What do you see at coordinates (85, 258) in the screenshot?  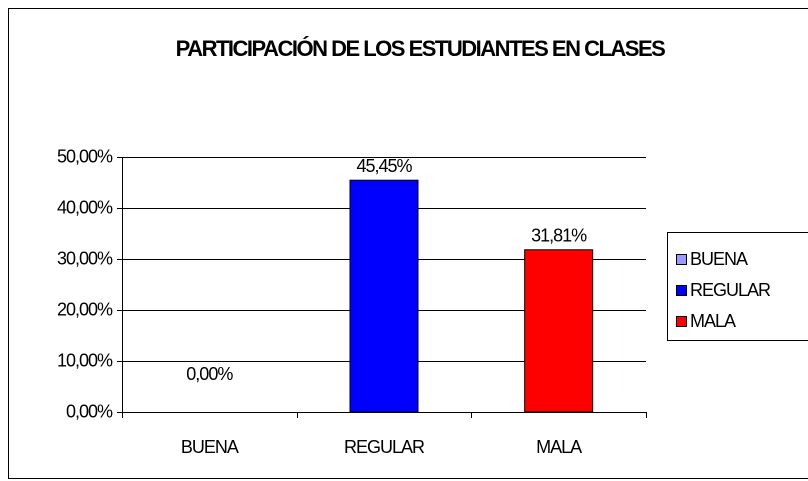 I see `y-tick-label: 30,00%` at bounding box center [85, 258].